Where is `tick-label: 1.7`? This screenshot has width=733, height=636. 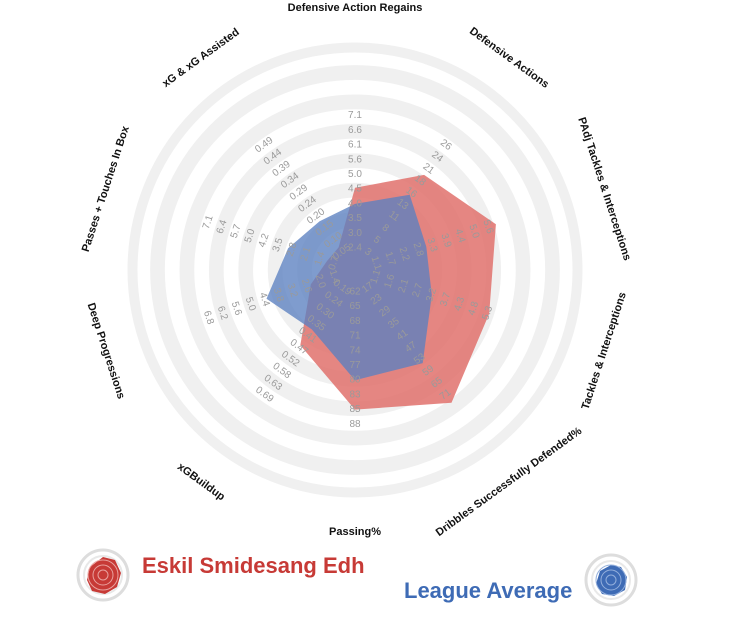
tick-label: 1.7 is located at coordinates (390, 258).